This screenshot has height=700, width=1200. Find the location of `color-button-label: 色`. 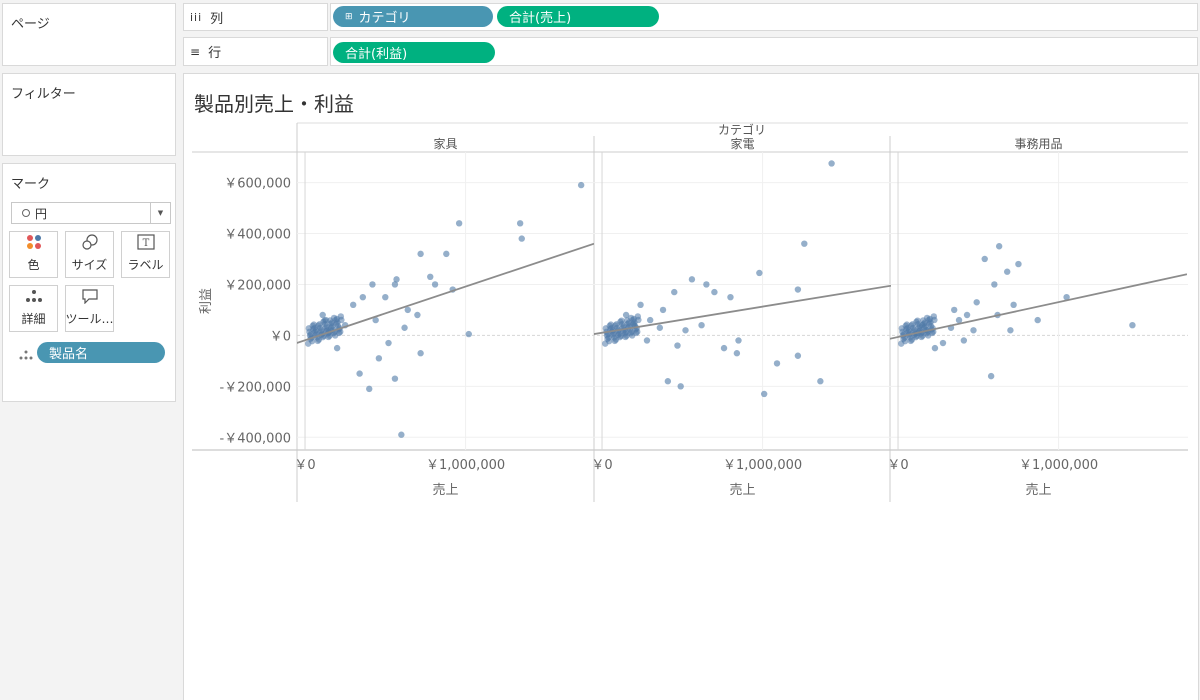

color-button-label: 色 is located at coordinates (33, 265).